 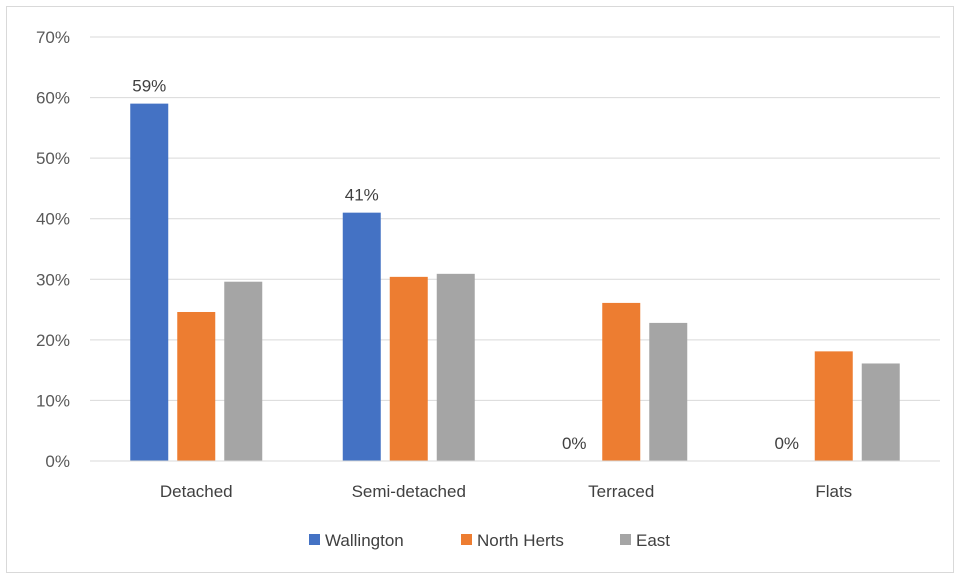 I want to click on x-category-label: Terraced, so click(x=621, y=491).